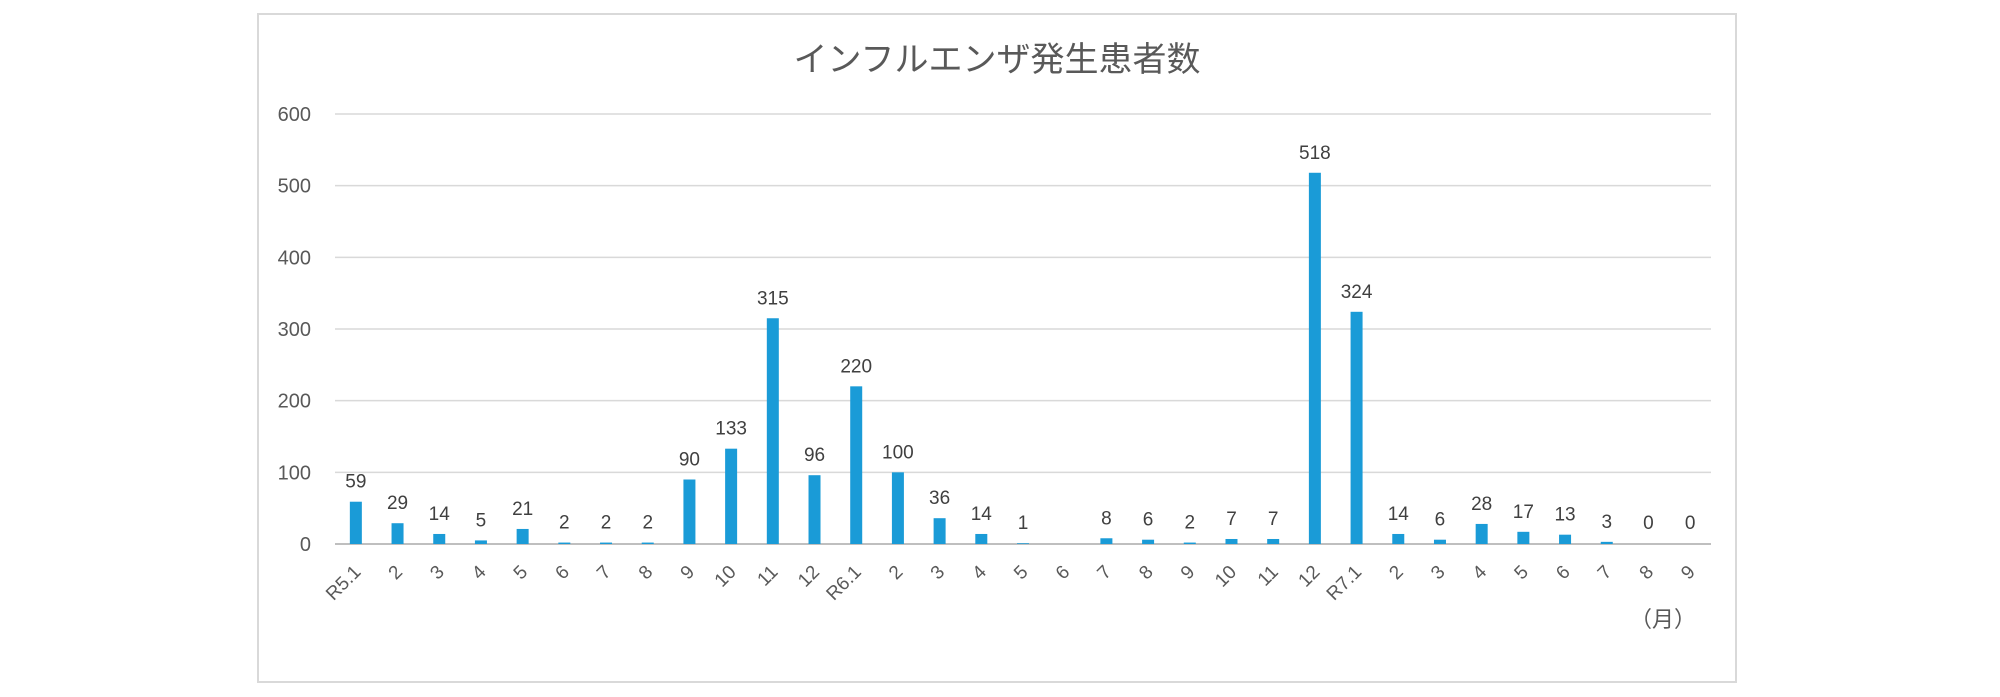 This screenshot has width=2000, height=697. What do you see at coordinates (481, 520) in the screenshot?
I see `data-label: 5` at bounding box center [481, 520].